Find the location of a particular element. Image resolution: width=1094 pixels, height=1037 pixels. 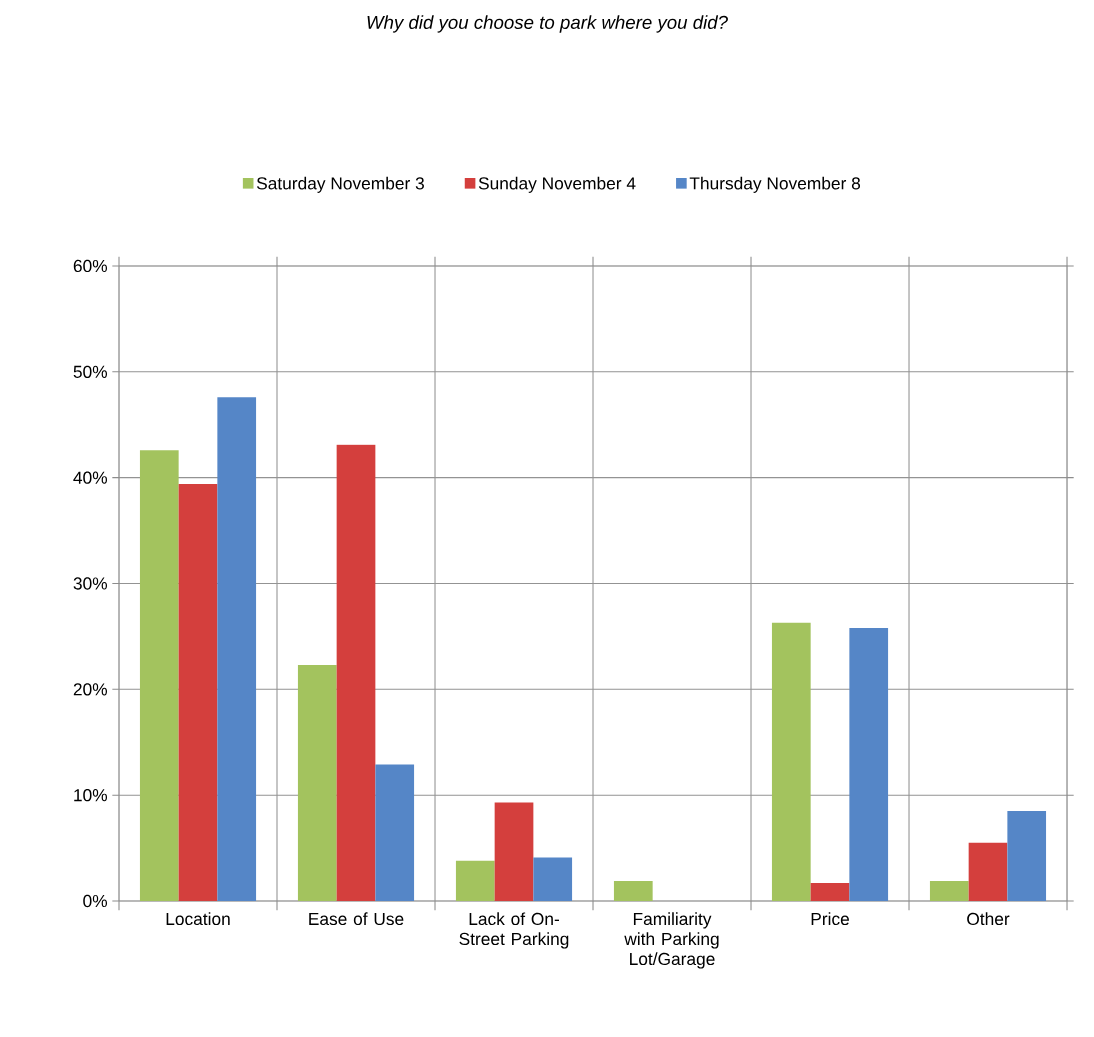

y-tick-label: 30% is located at coordinates (90, 583).